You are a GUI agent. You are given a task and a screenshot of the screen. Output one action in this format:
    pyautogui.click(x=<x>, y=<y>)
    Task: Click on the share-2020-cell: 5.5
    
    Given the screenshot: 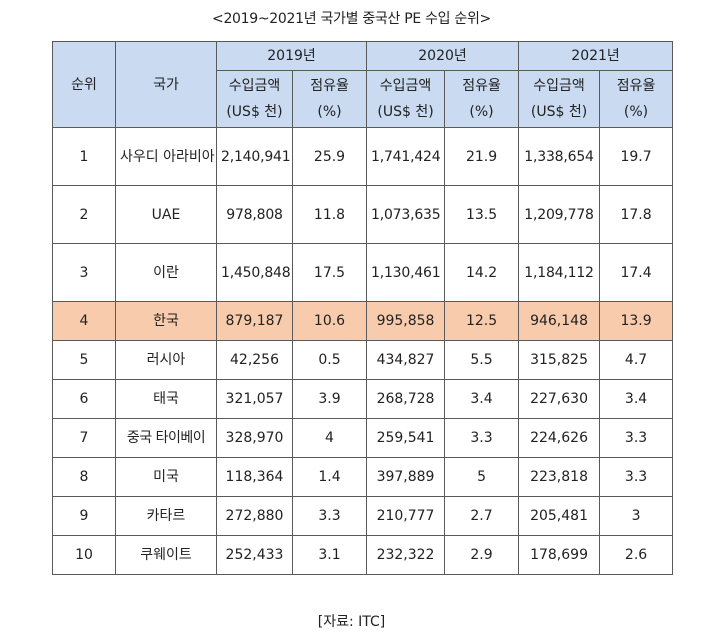 What is the action you would take?
    pyautogui.click(x=482, y=360)
    